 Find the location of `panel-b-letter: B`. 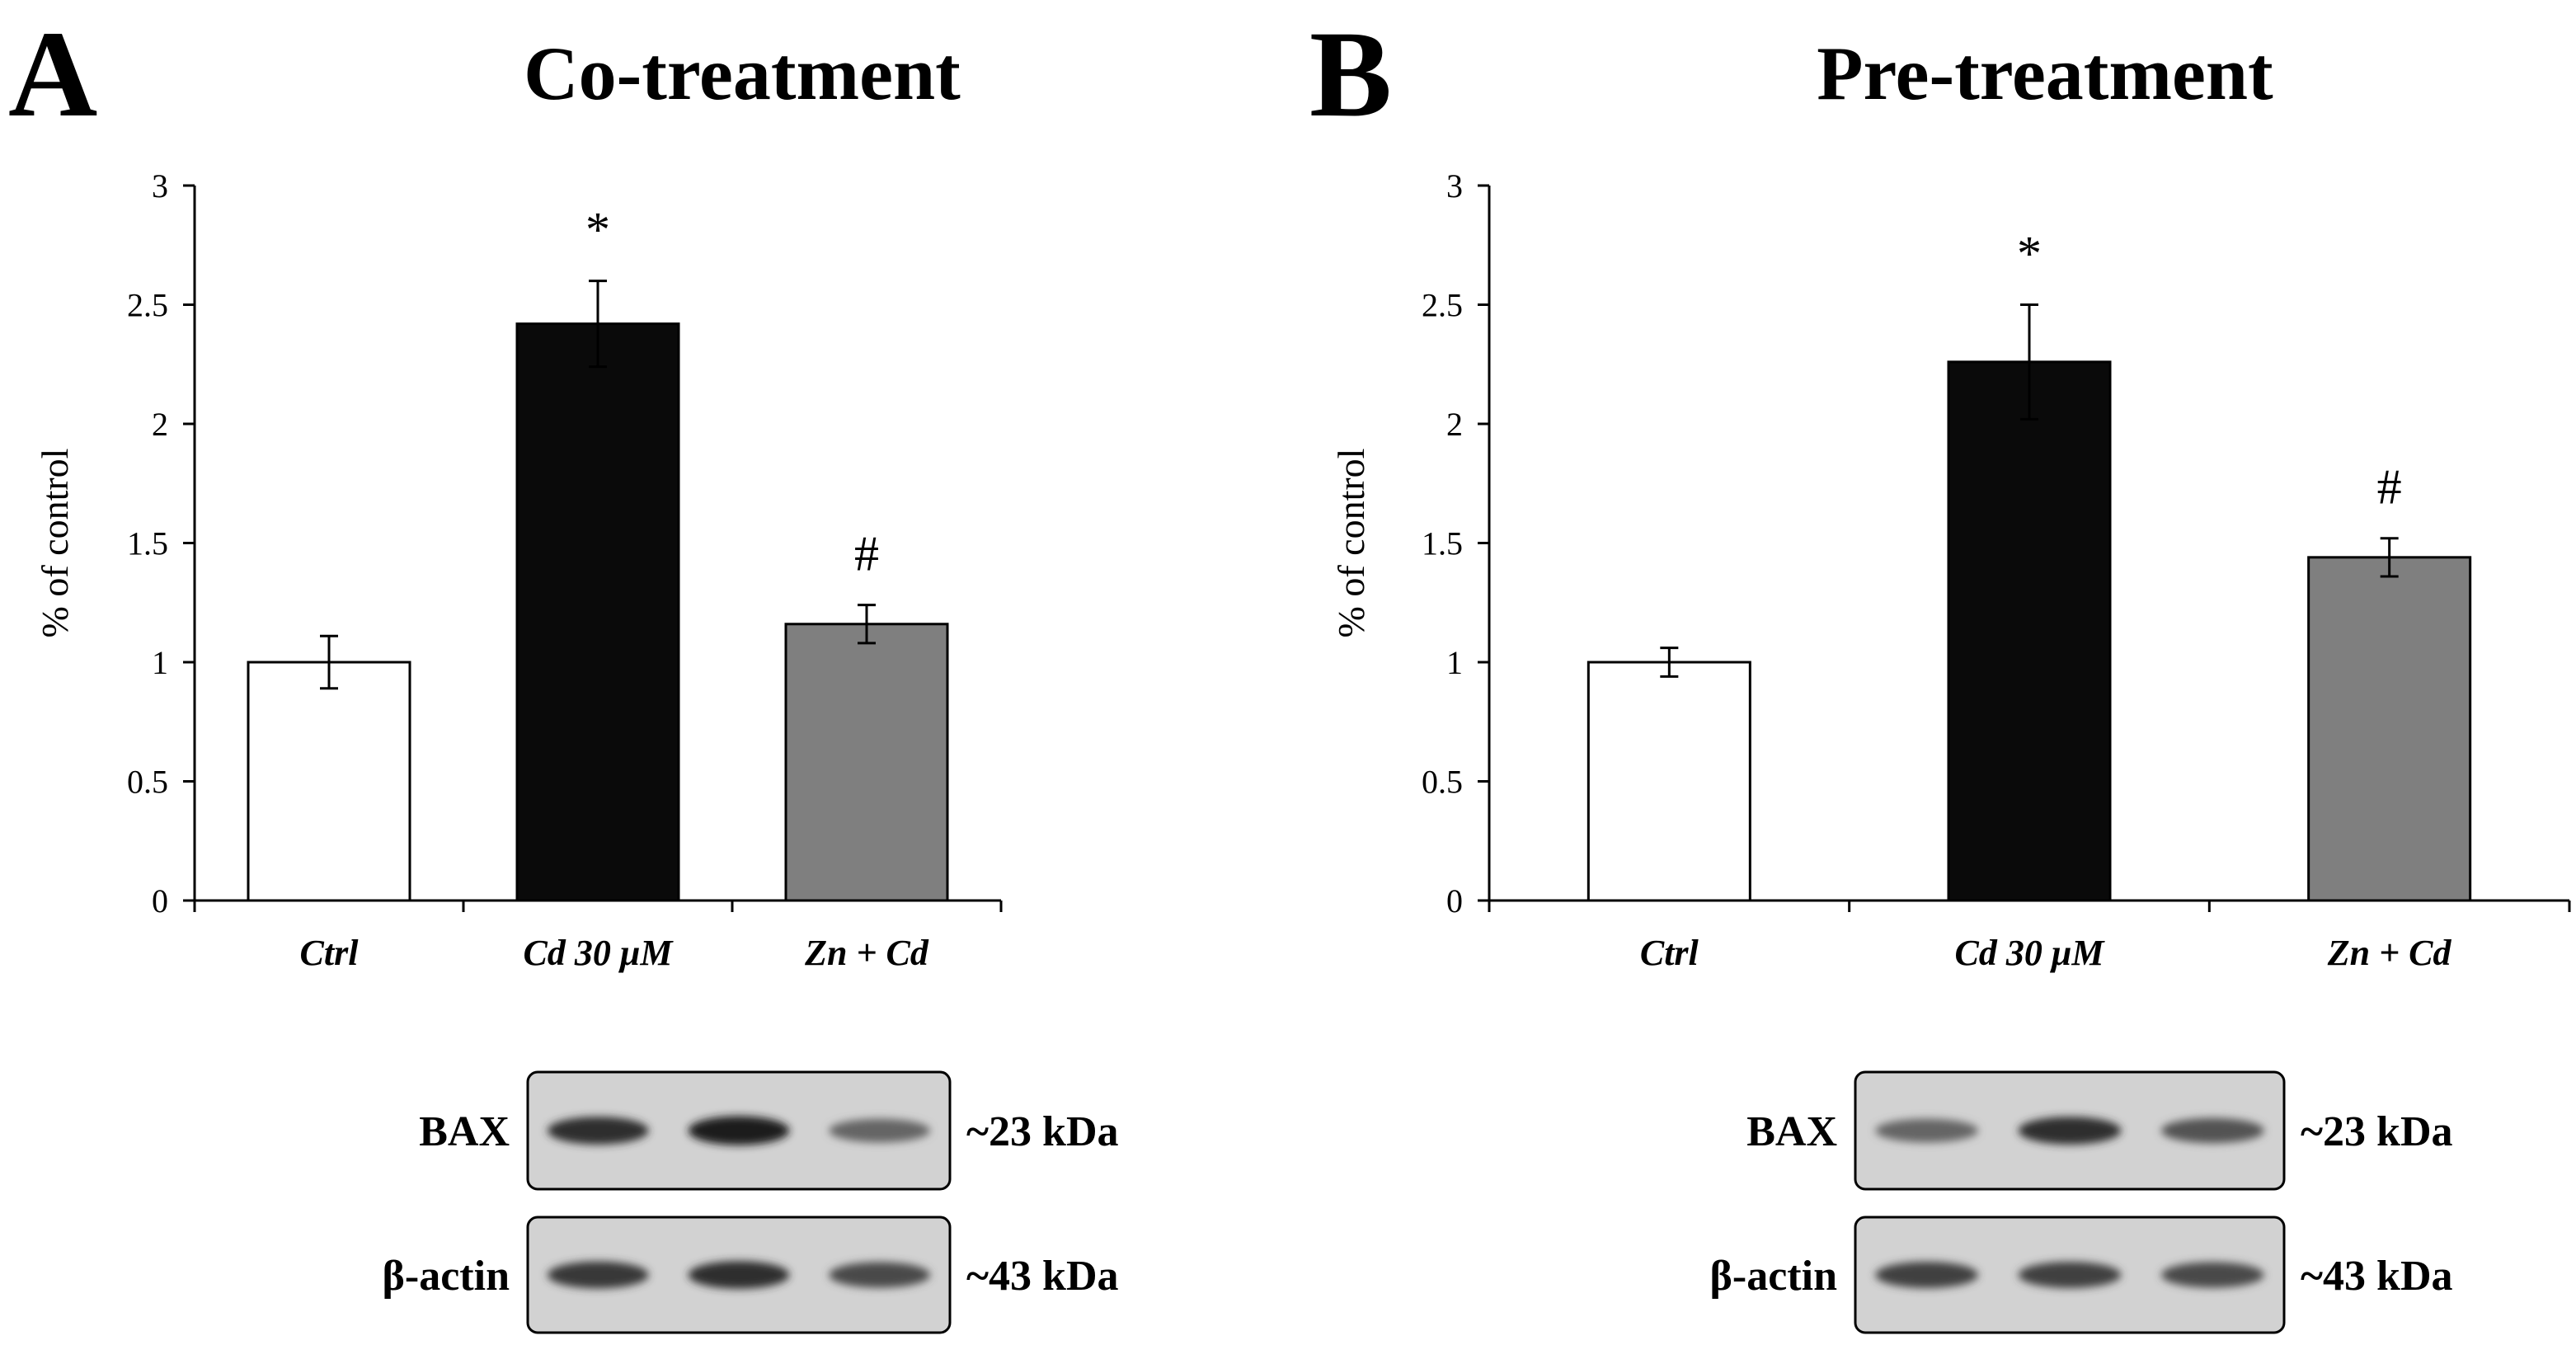

panel-b-letter: B is located at coordinates (1350, 74).